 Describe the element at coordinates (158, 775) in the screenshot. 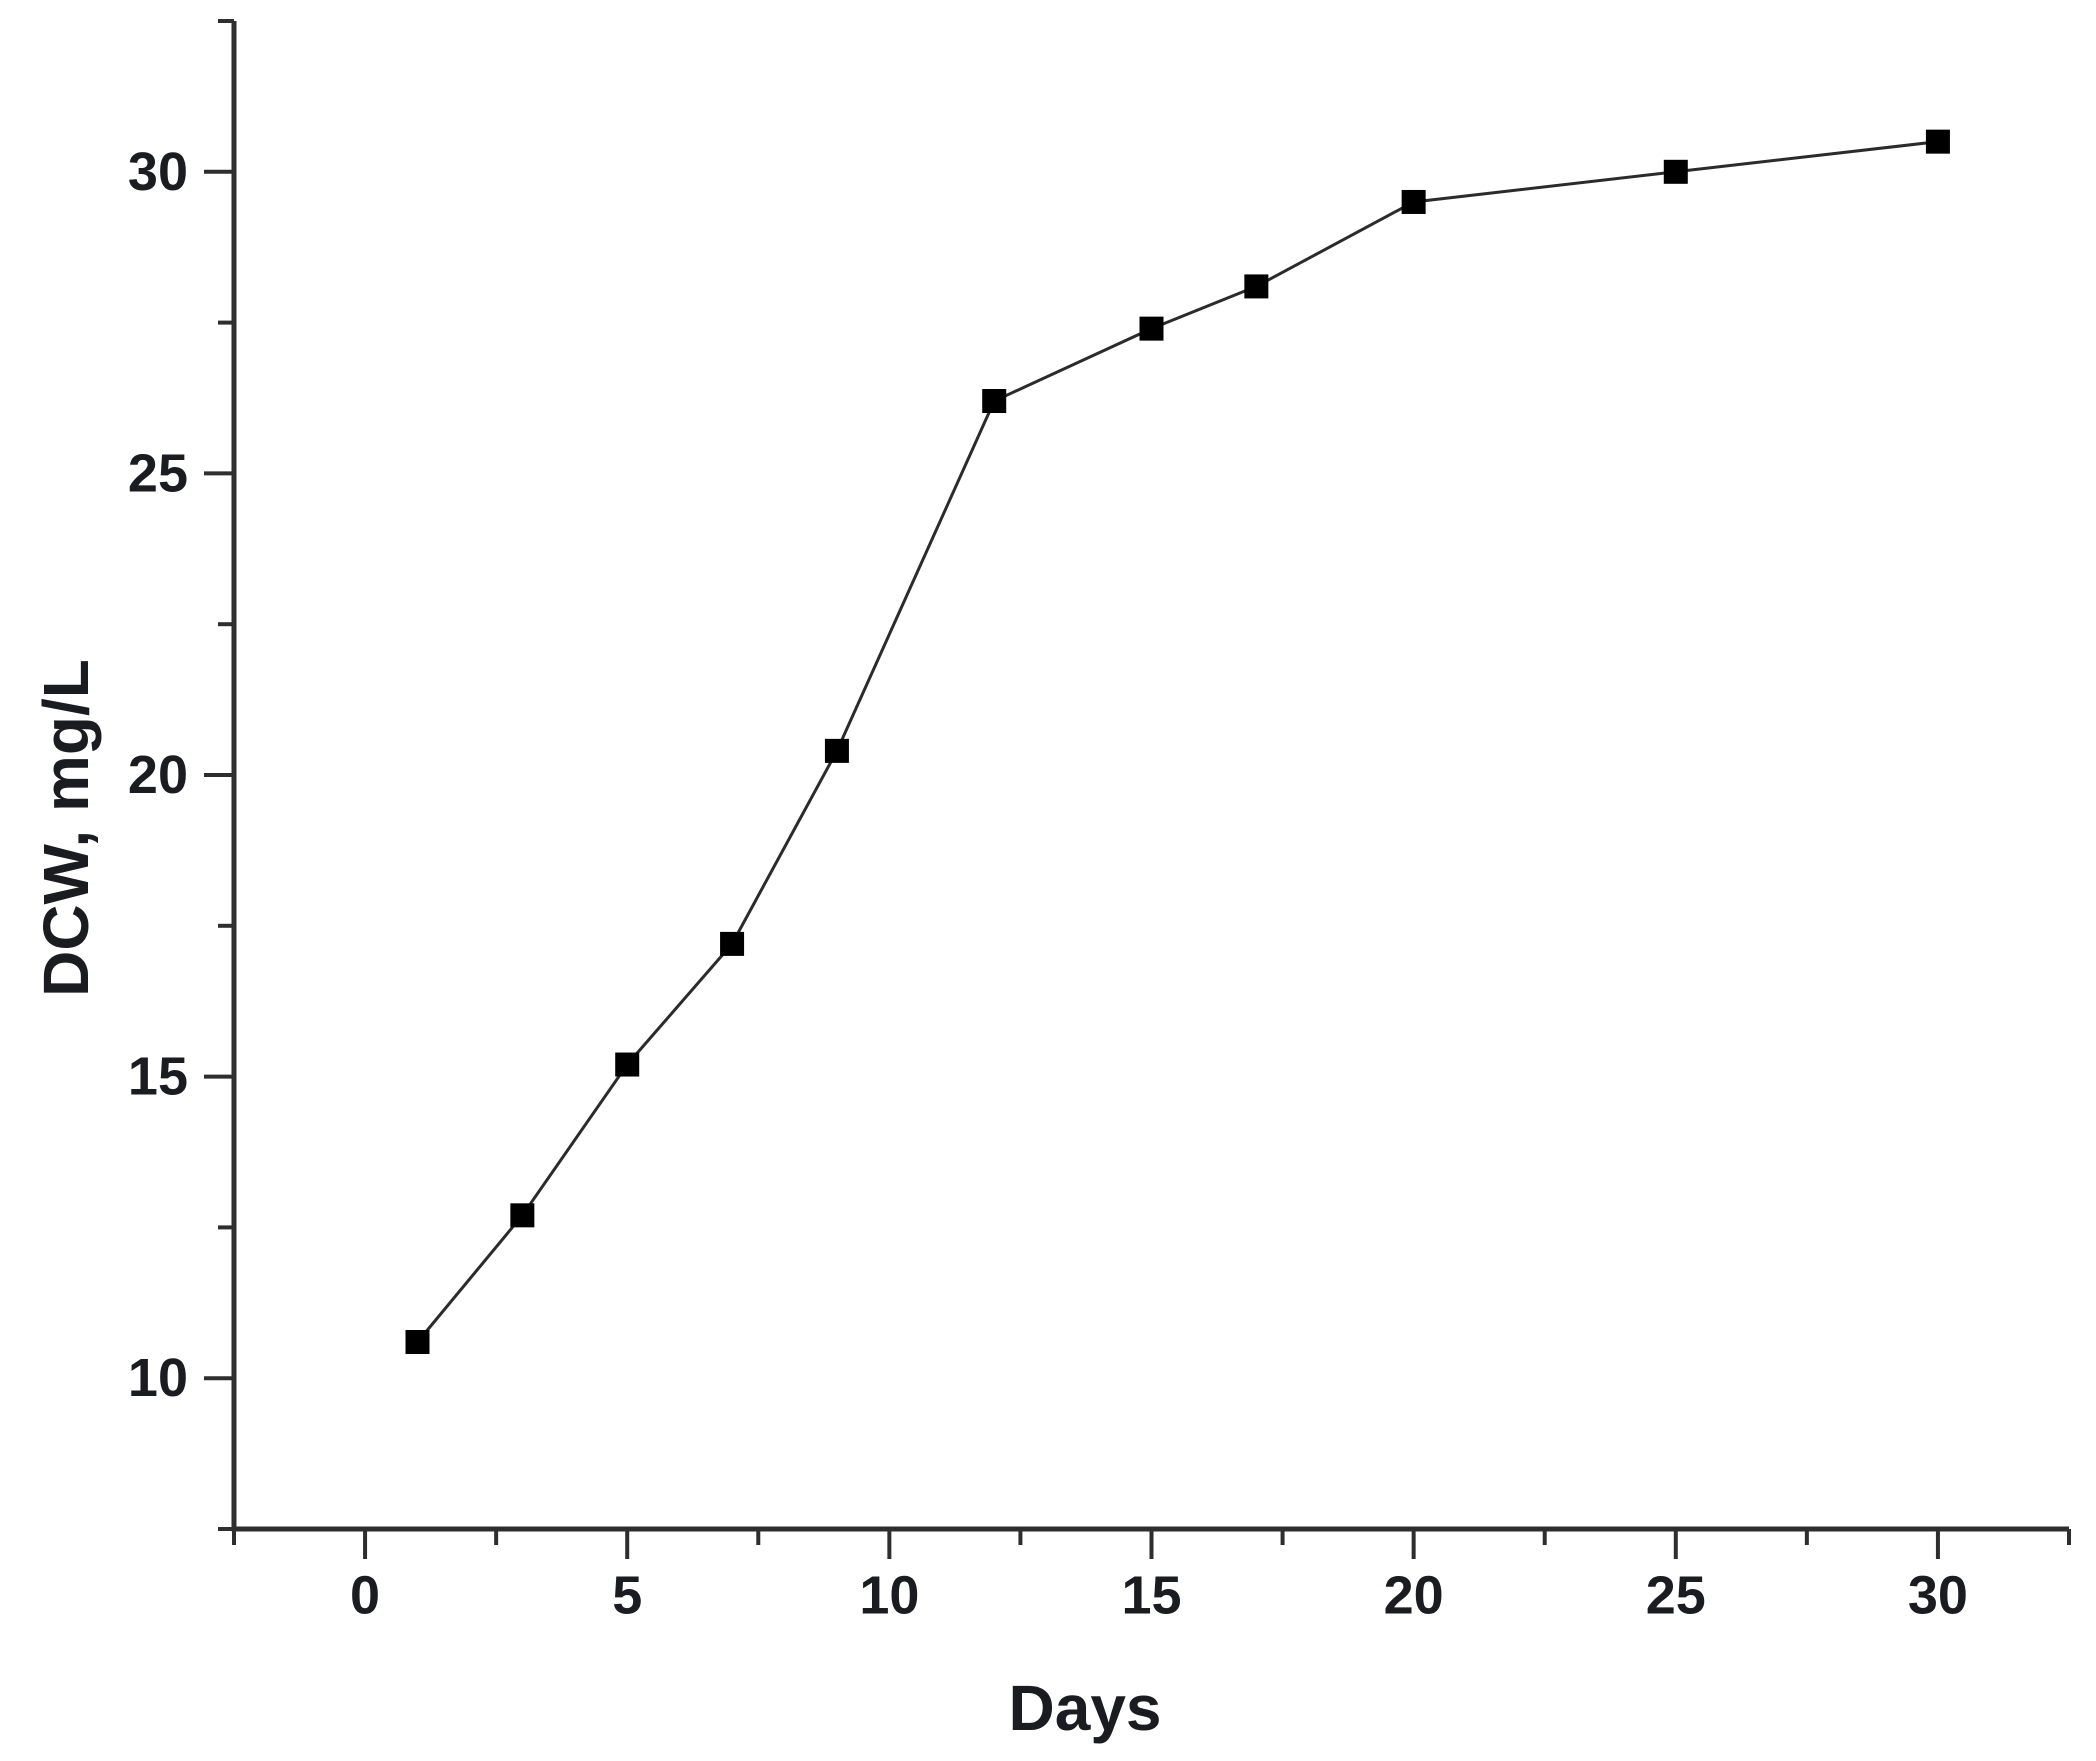

I see `y-tick-label-20: 20` at that location.